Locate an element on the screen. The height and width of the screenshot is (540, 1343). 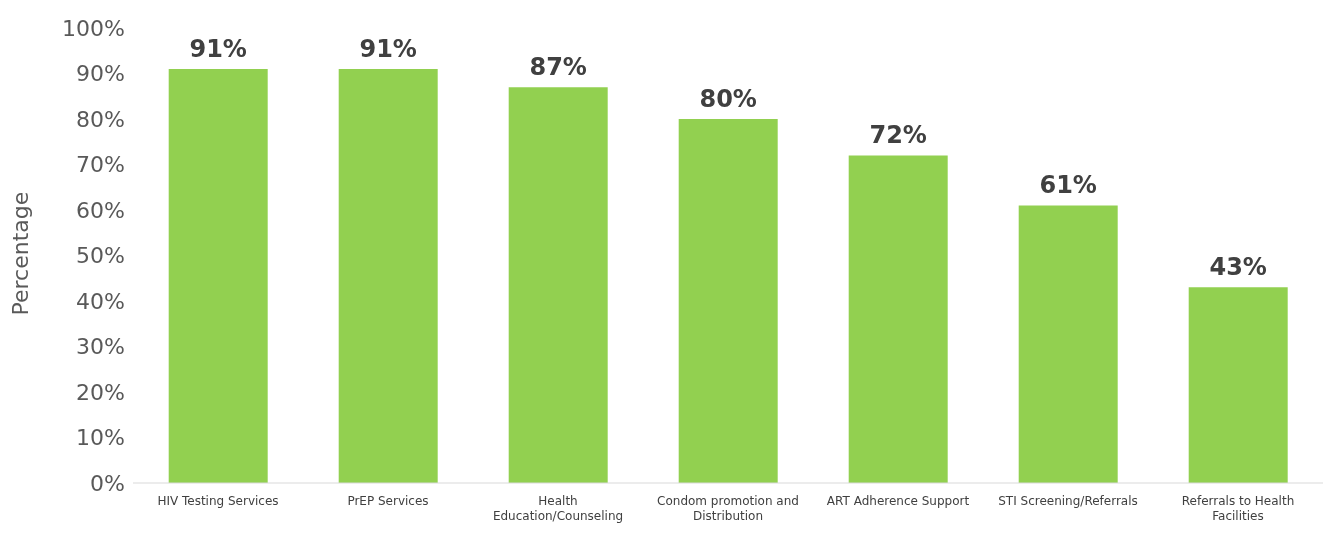
y-tick-label: 50% is located at coordinates (100, 256).